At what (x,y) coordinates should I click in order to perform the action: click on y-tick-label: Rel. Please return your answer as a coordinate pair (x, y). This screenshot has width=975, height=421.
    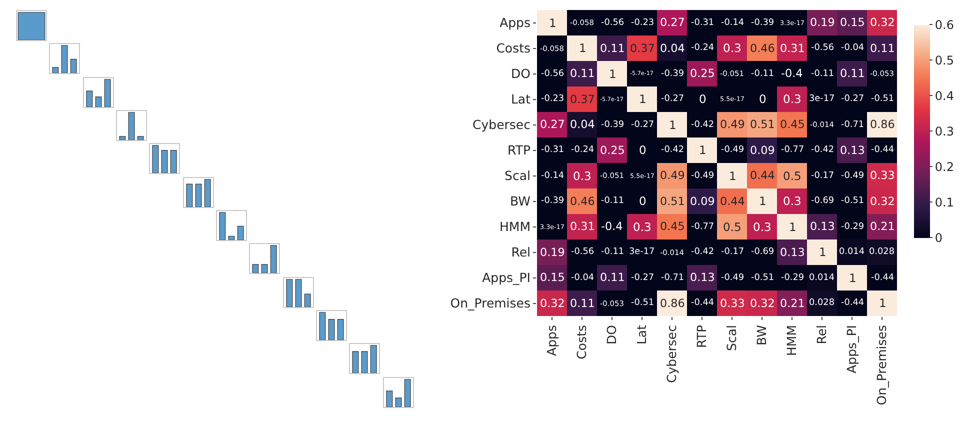
    Looking at the image, I should click on (520, 252).